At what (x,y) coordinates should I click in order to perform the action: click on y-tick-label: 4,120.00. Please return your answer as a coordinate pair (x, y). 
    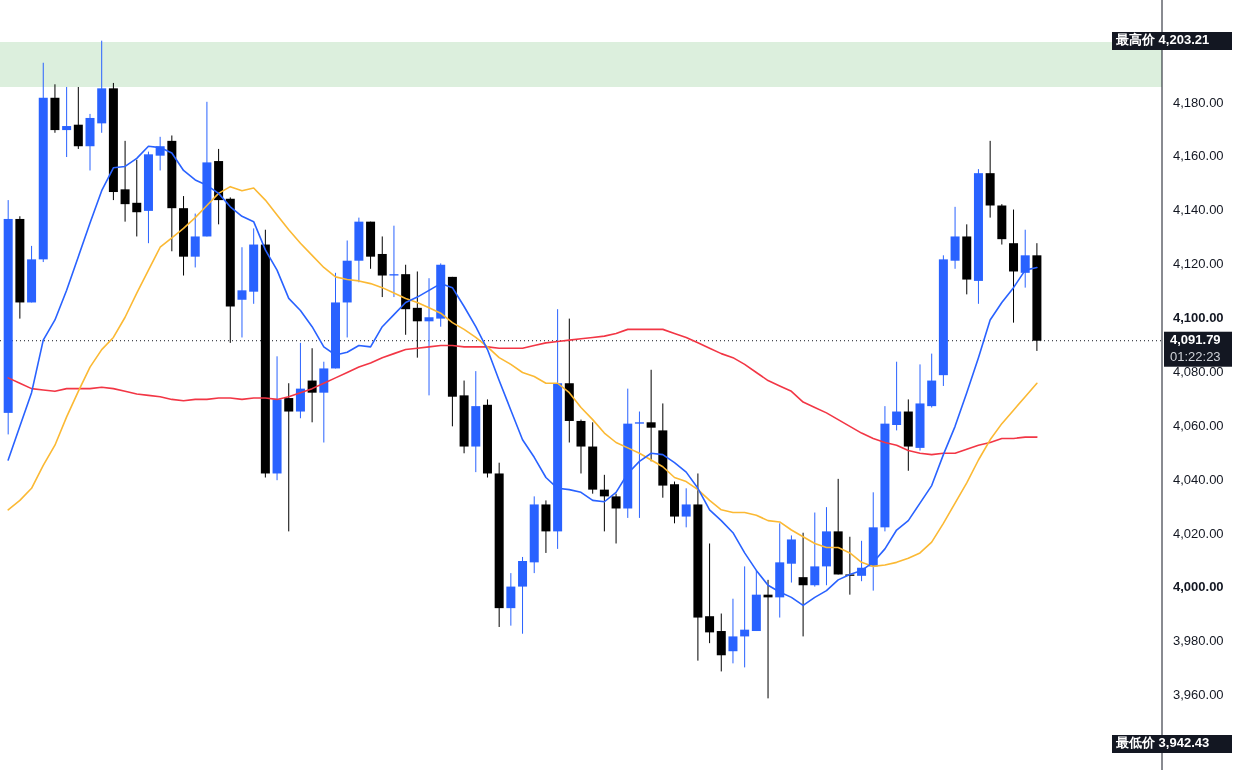
    Looking at the image, I should click on (1198, 264).